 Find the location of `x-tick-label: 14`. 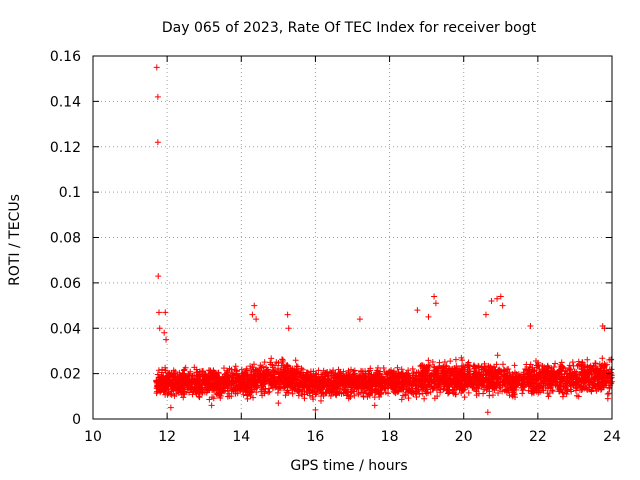

x-tick-label: 14 is located at coordinates (241, 437).